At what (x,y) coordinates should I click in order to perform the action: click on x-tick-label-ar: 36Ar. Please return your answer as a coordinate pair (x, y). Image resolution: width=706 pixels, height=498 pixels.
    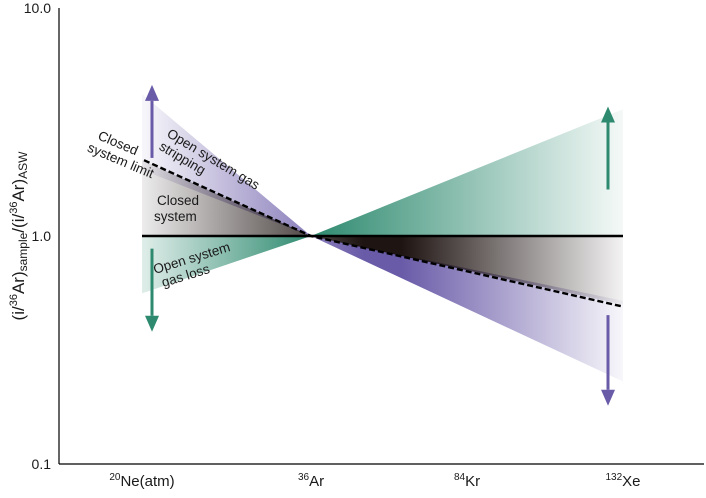
    Looking at the image, I should click on (311, 481).